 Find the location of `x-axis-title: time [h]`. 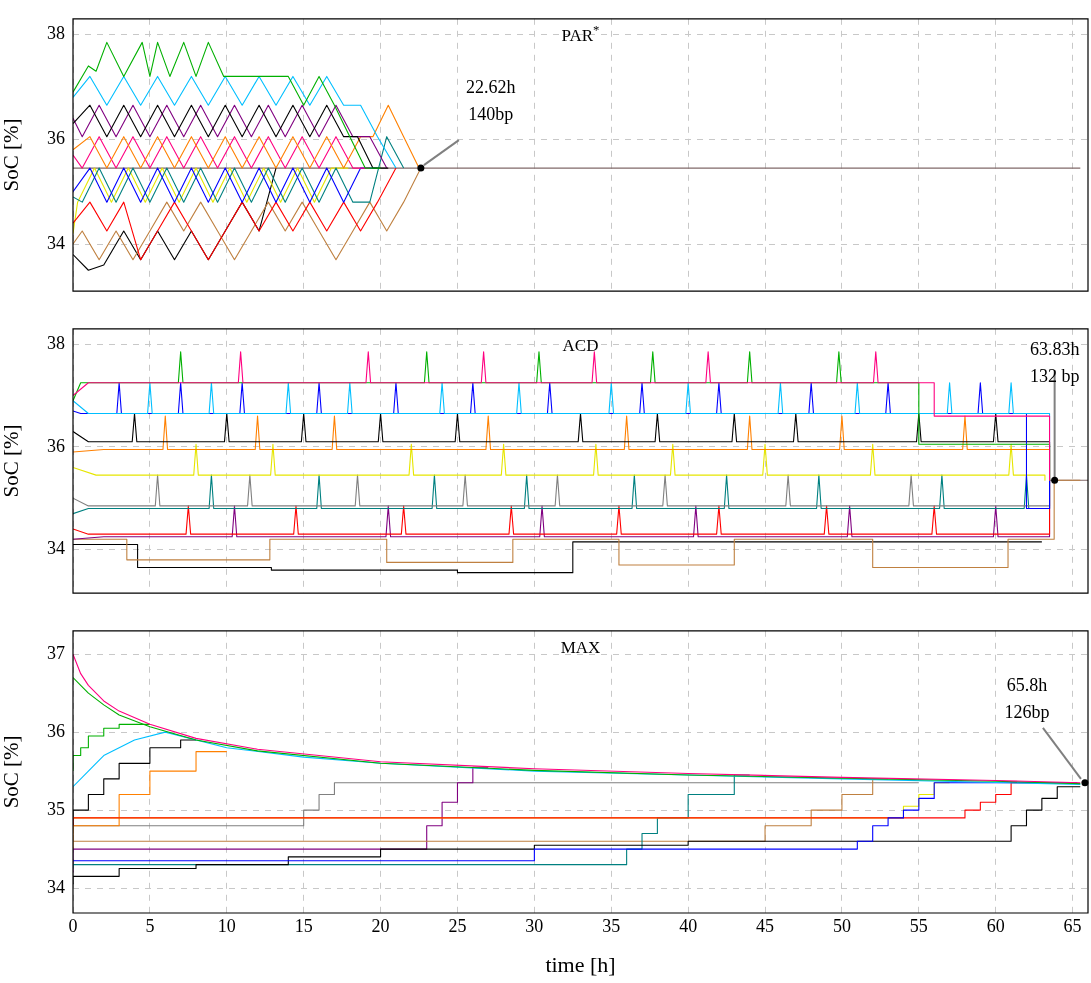

x-axis-title: time [h] is located at coordinates (580, 964).